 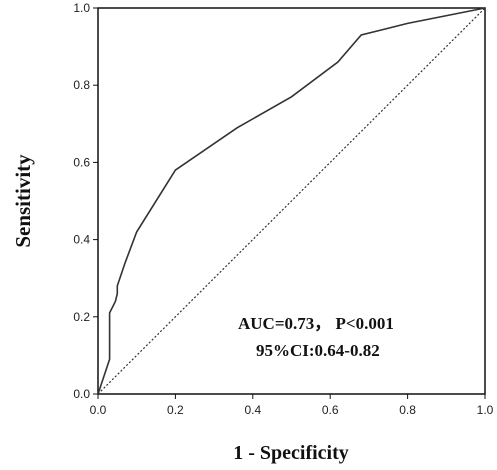 I want to click on x-tick-label: 0.4, so click(x=252, y=410).